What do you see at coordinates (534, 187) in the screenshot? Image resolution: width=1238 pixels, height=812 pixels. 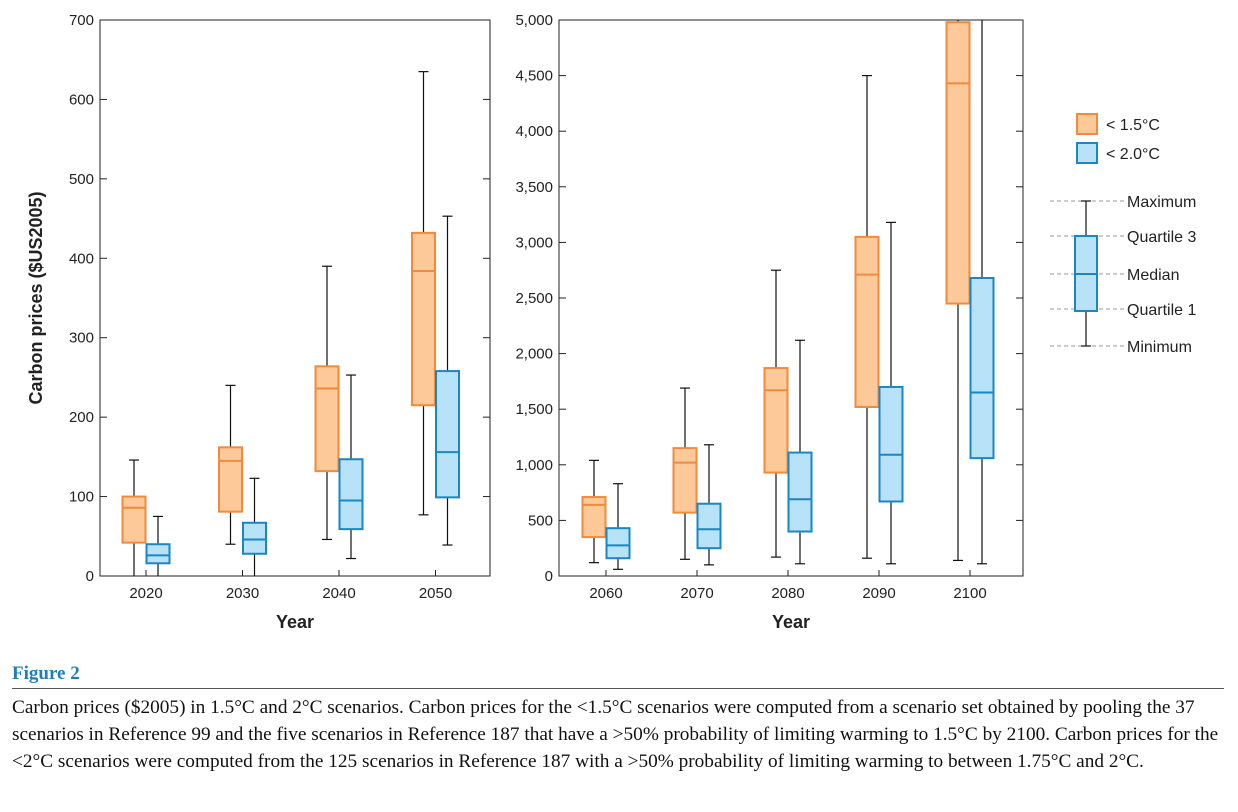 I see `y-tick-label: 3,500` at bounding box center [534, 187].